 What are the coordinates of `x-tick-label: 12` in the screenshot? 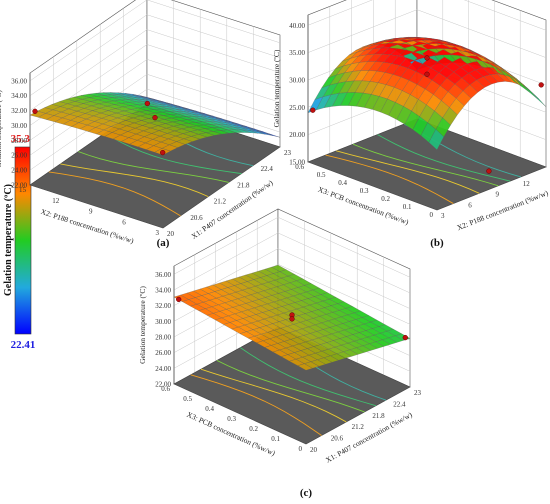 It's located at (527, 184).